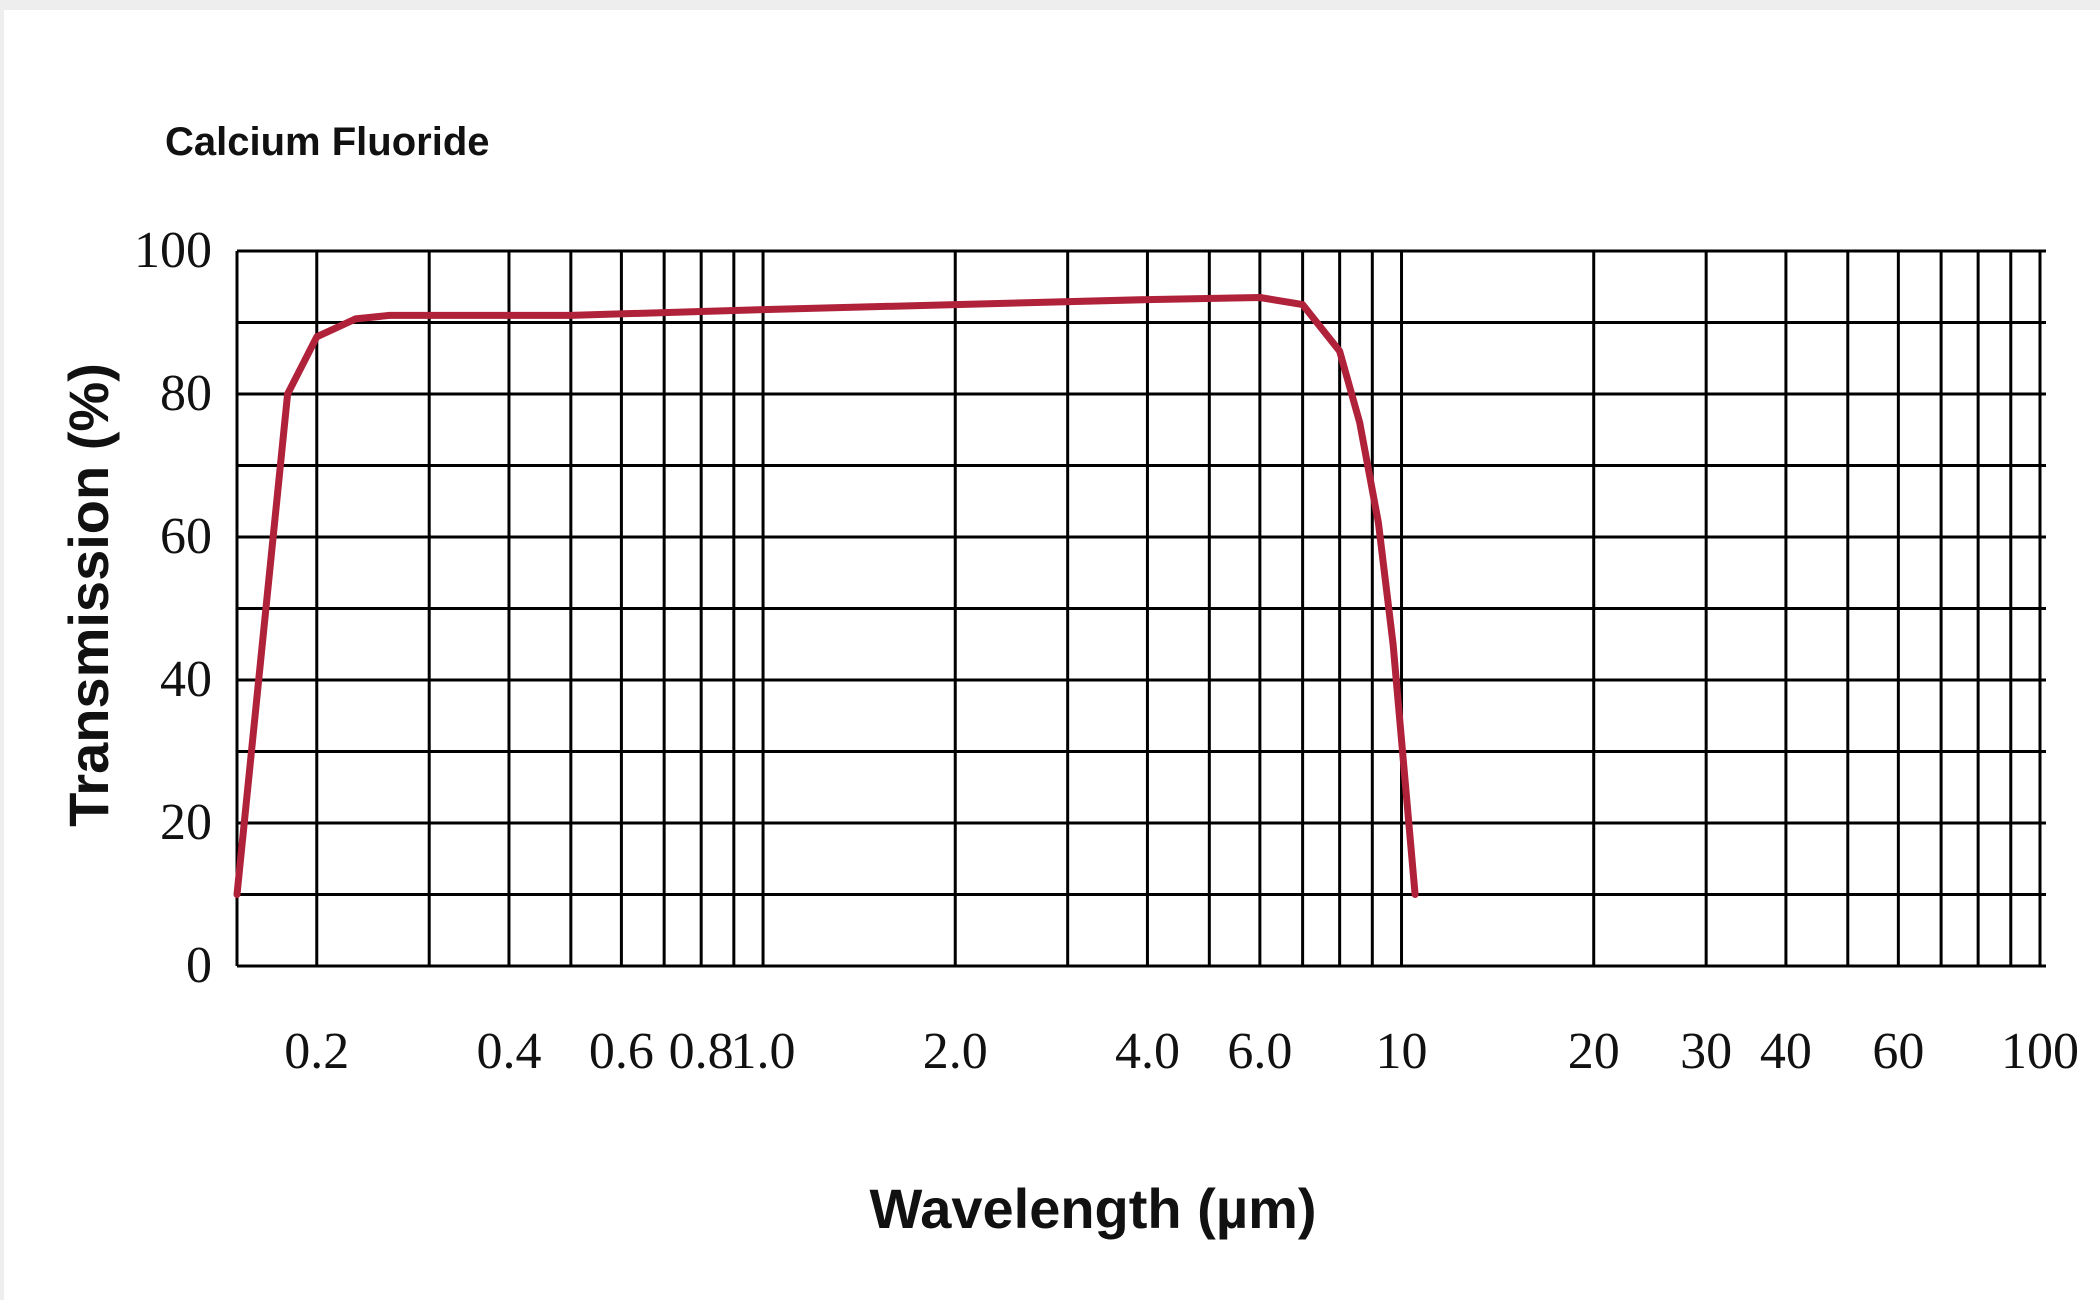 The image size is (2100, 1300). Describe the element at coordinates (508, 1051) in the screenshot. I see `x-tick-label: 0.4` at that location.